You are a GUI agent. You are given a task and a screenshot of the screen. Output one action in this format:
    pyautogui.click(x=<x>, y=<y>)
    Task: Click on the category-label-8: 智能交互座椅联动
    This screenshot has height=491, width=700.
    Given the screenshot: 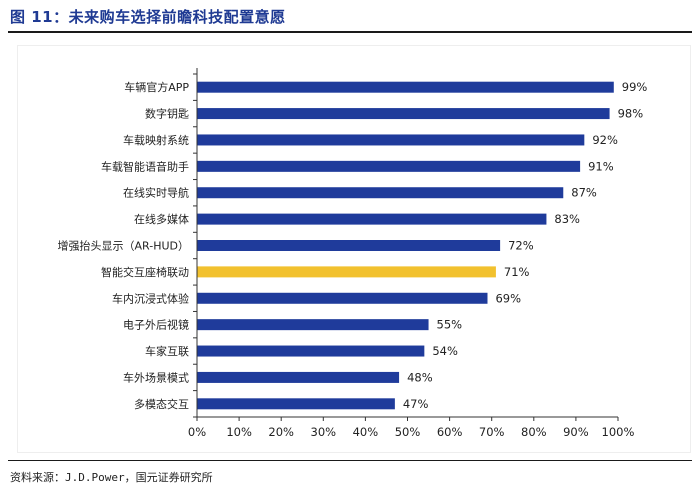 What is the action you would take?
    pyautogui.click(x=145, y=272)
    